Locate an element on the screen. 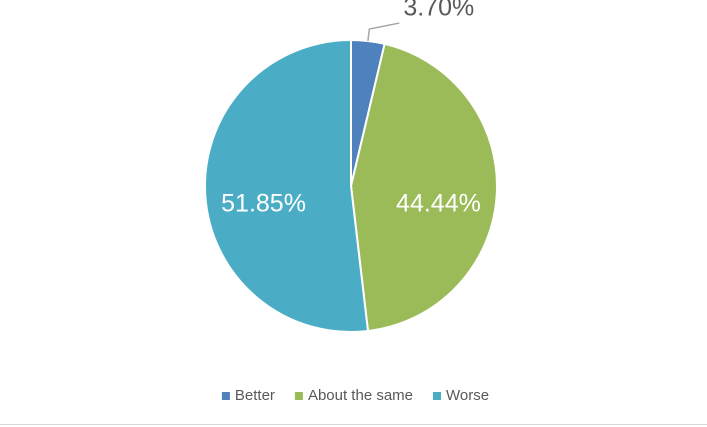 The height and width of the screenshot is (427, 707). legend-item: Better is located at coordinates (248, 395).